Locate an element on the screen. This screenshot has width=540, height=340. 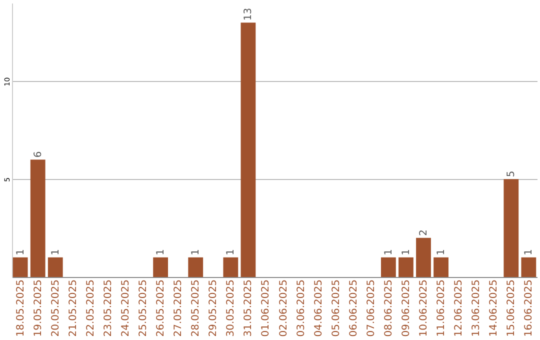
x-tick-label: 13.06.2025 is located at coordinates (476, 308).